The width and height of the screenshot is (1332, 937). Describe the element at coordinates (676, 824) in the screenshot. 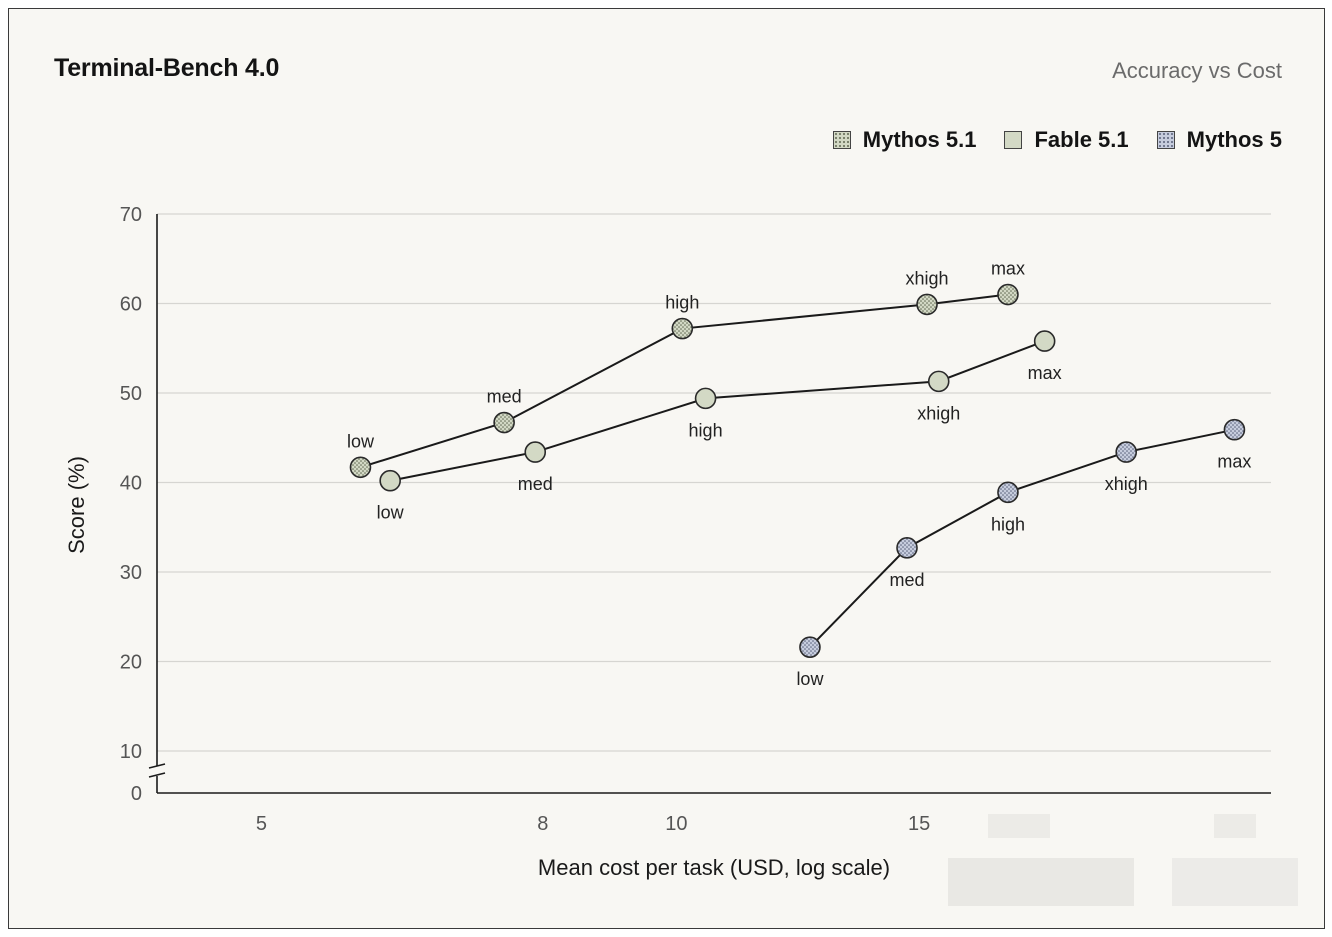

I see `x-tick-label: 10` at that location.